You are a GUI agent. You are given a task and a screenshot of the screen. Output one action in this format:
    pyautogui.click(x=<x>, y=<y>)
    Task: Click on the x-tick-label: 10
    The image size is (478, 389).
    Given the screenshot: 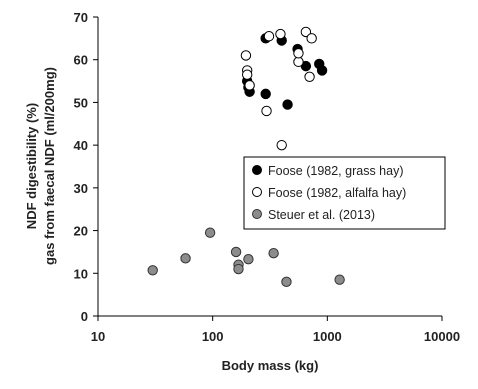 What is the action you would take?
    pyautogui.click(x=98, y=336)
    